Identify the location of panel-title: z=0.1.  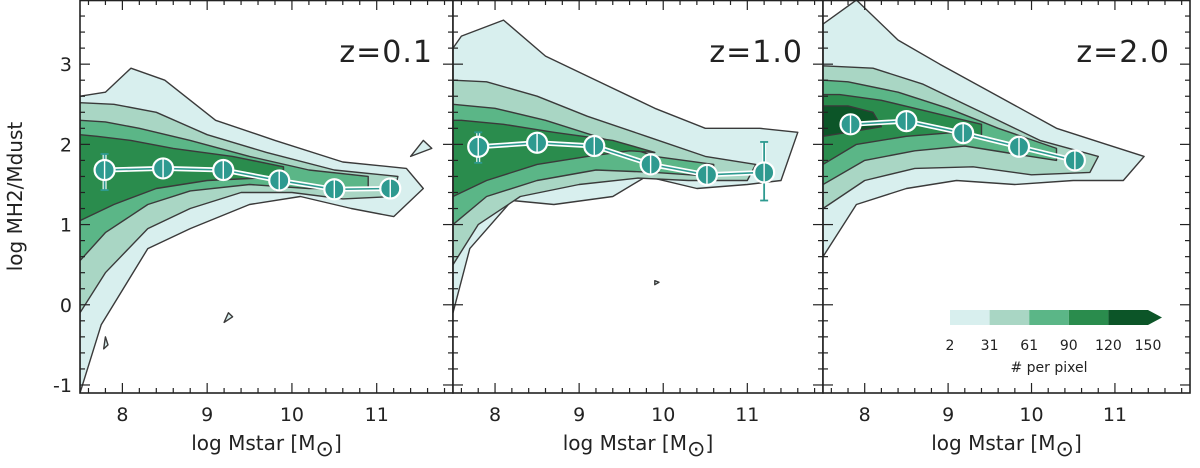
(386, 52).